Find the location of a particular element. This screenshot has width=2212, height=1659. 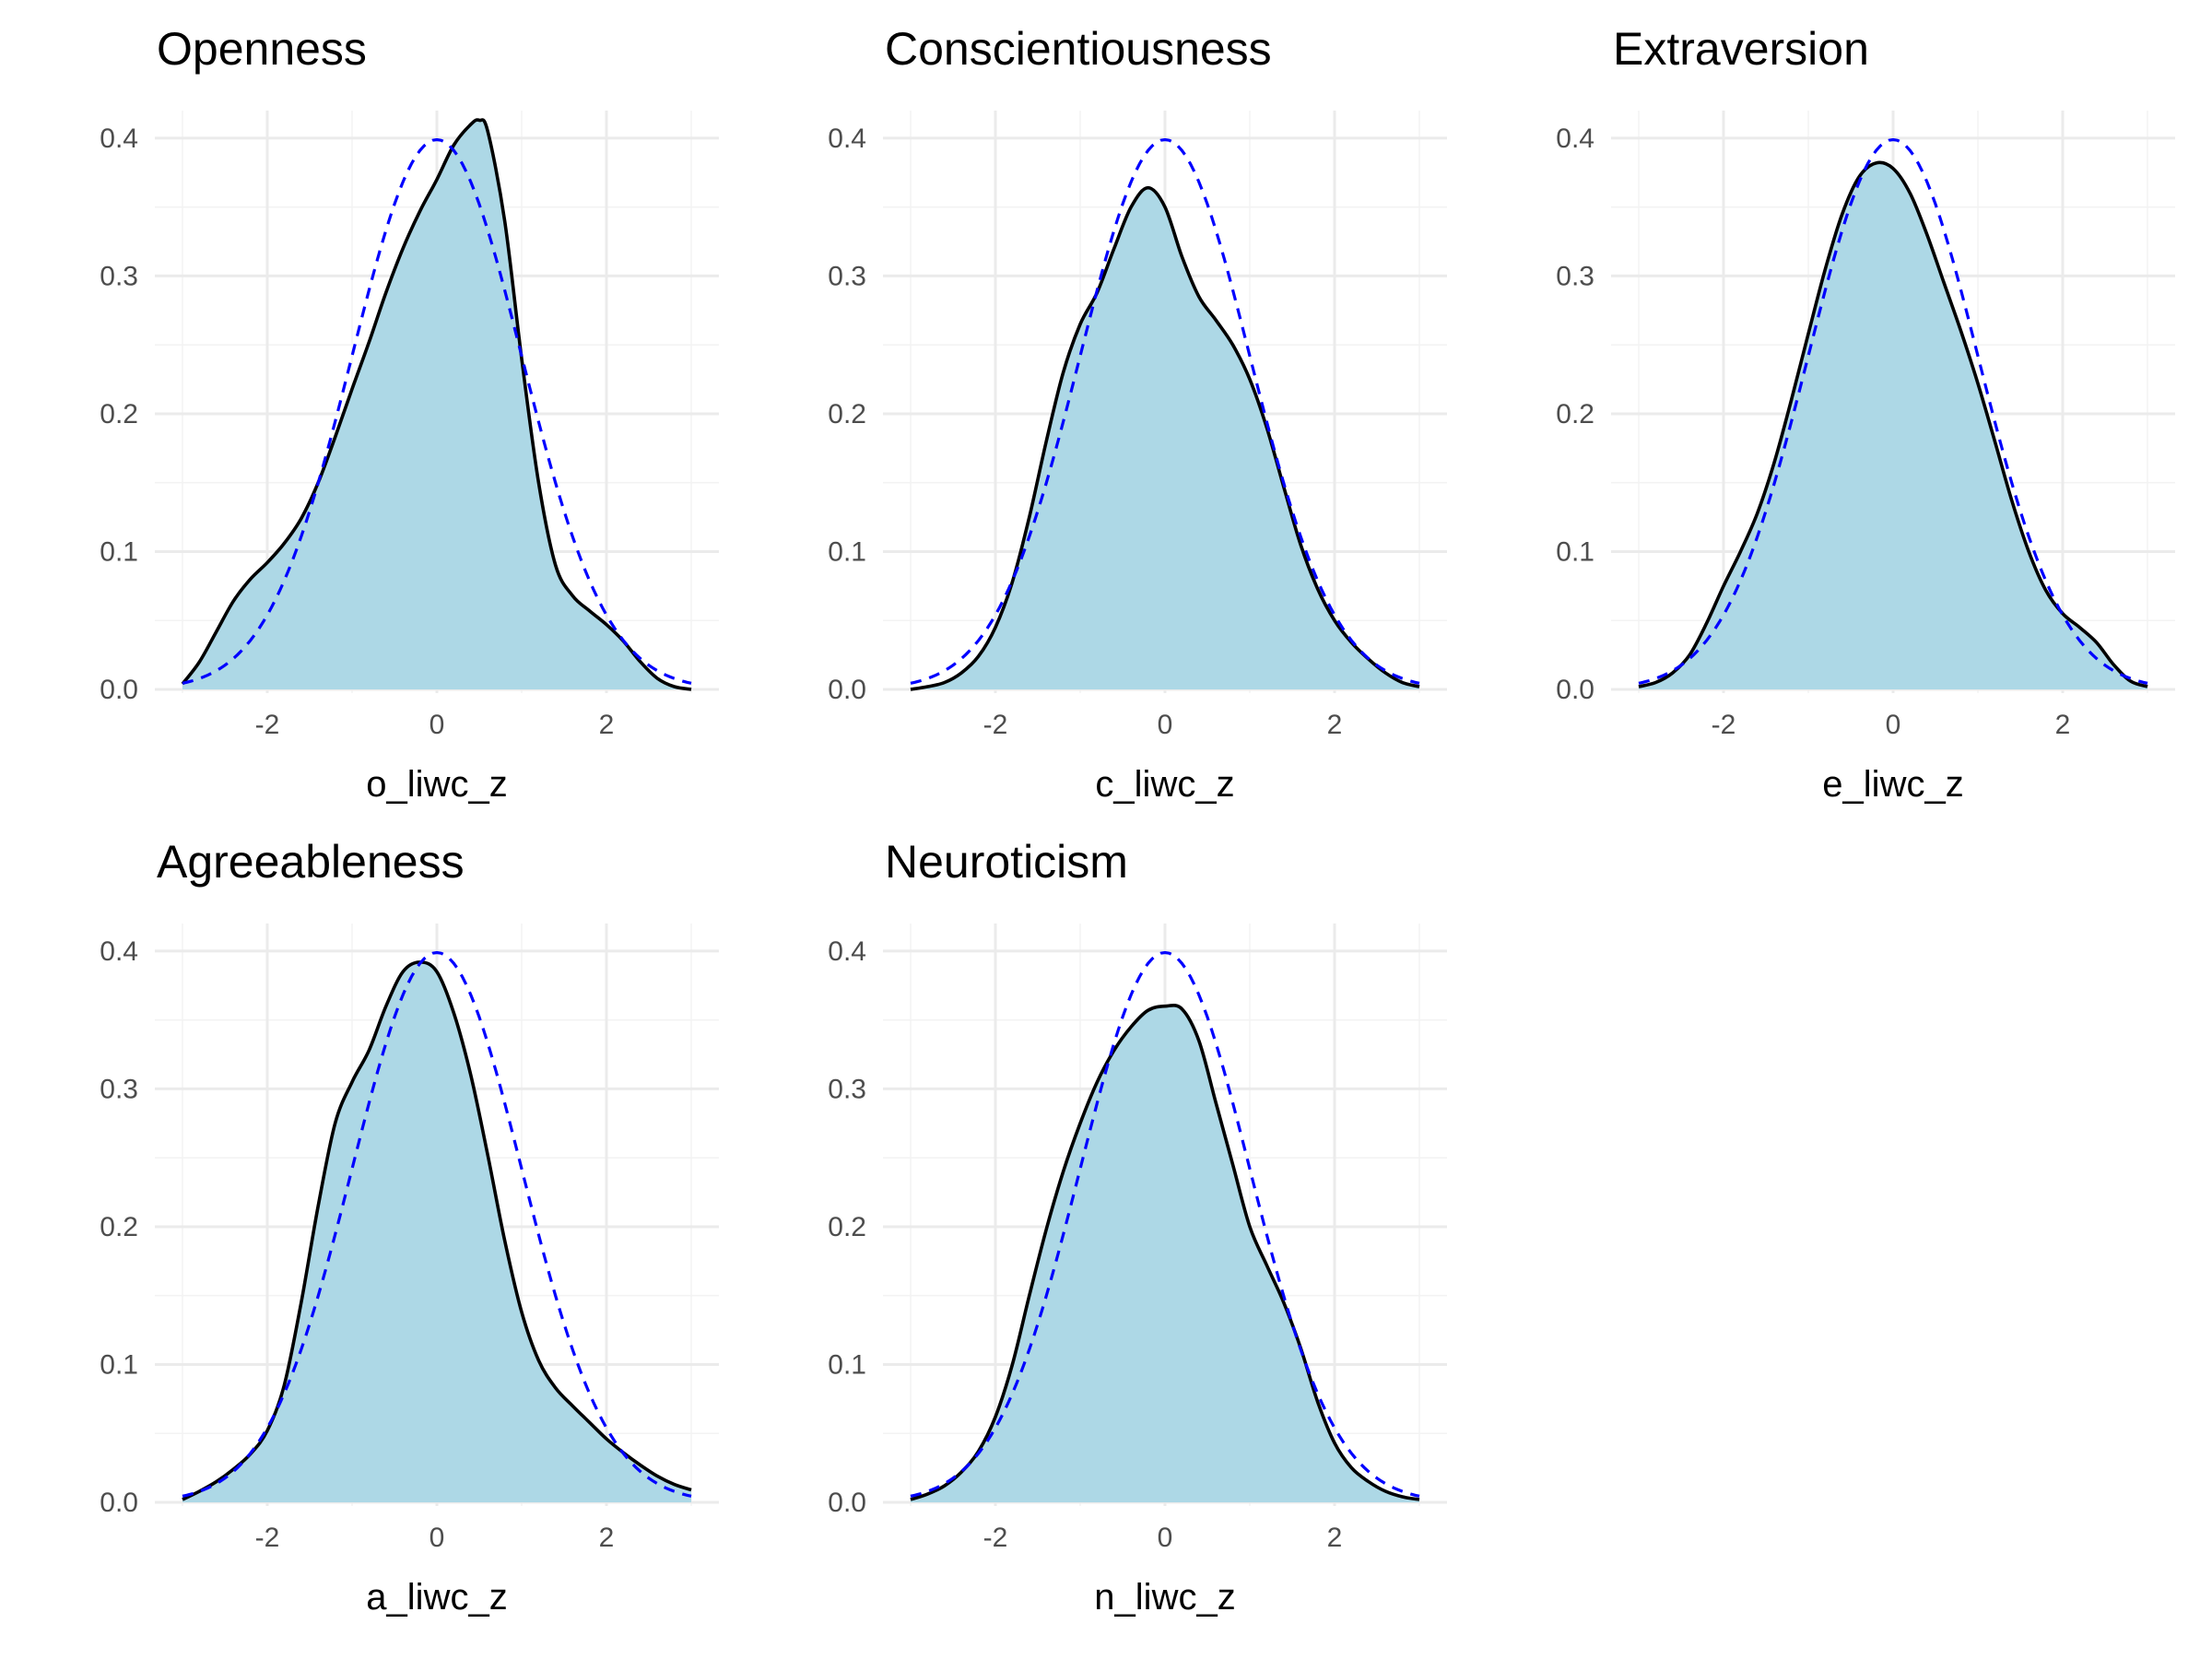

panel-title: Extraversion is located at coordinates (1741, 49).